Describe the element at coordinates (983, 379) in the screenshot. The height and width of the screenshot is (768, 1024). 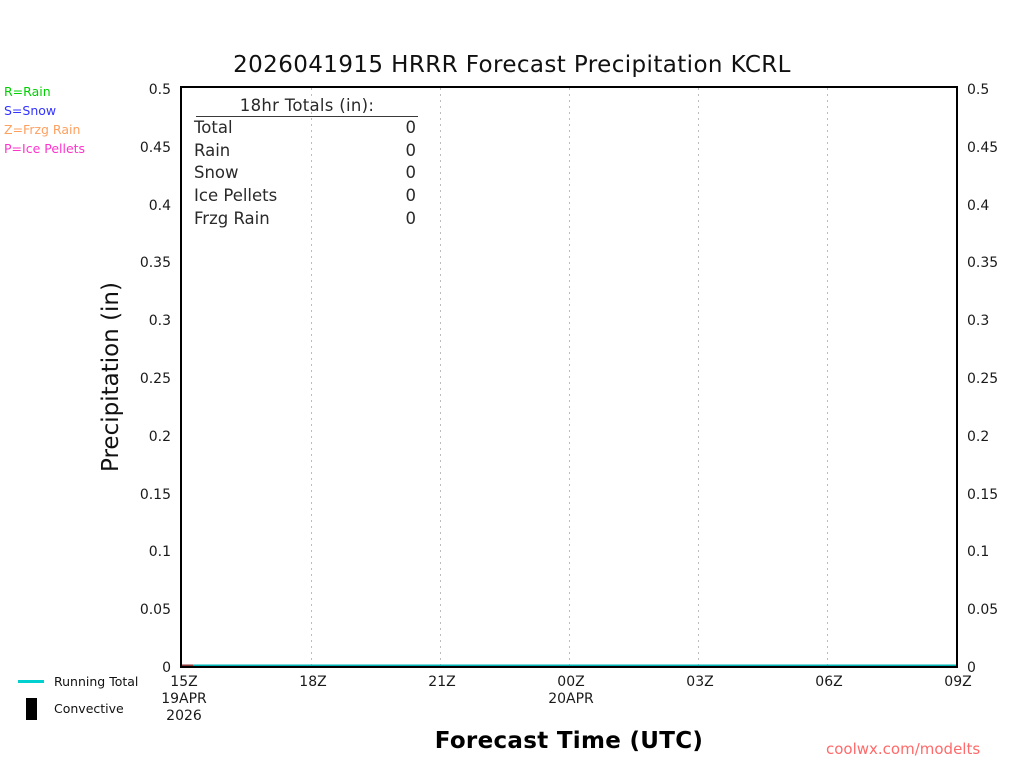
I see `y-tick-label-right: 0.25` at that location.